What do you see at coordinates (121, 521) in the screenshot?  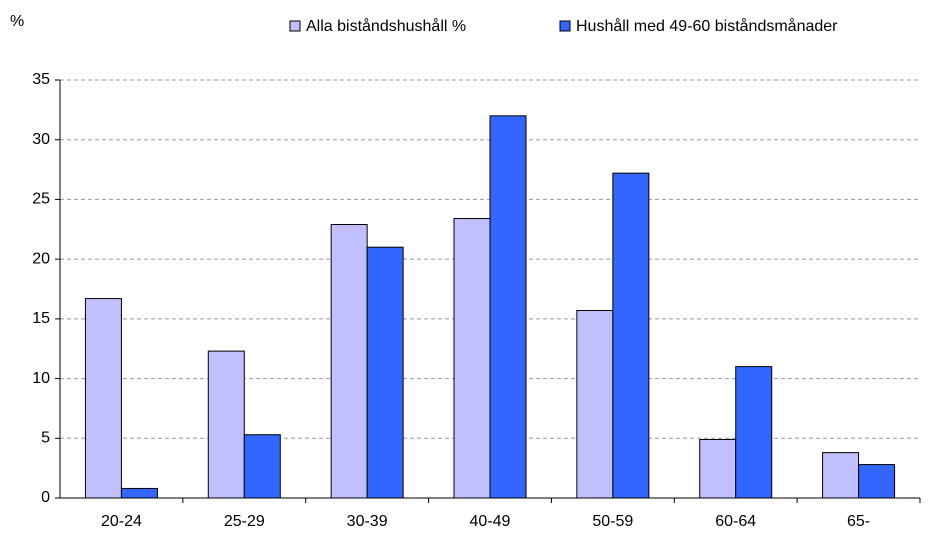 I see `x-tick-label: 20-24` at bounding box center [121, 521].